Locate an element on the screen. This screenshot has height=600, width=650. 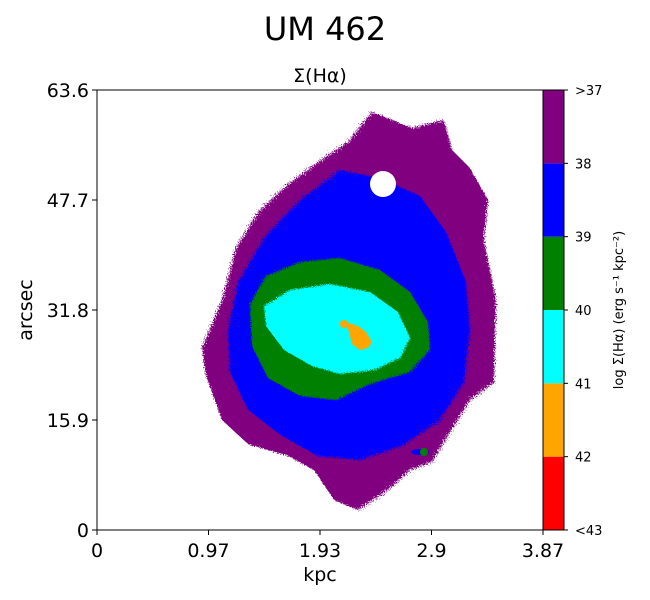
colorbar-tick-label: <43 is located at coordinates (588, 531).